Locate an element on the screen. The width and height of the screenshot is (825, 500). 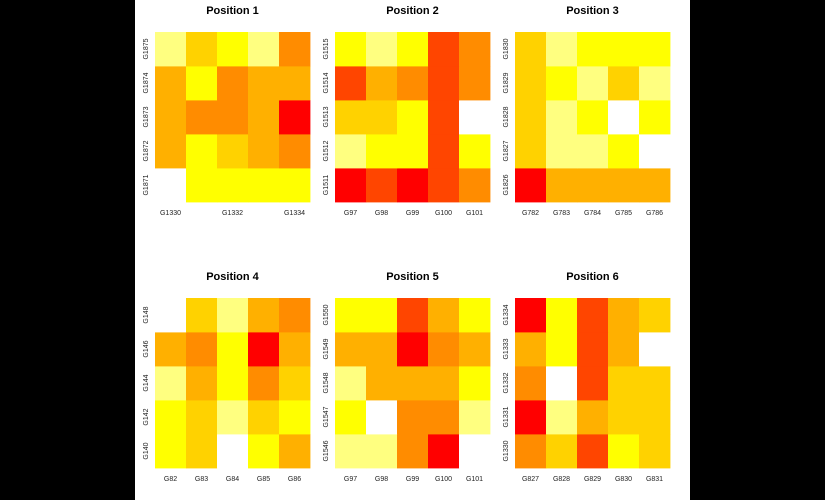
panel-title: Position 3 is located at coordinates (592, 11).